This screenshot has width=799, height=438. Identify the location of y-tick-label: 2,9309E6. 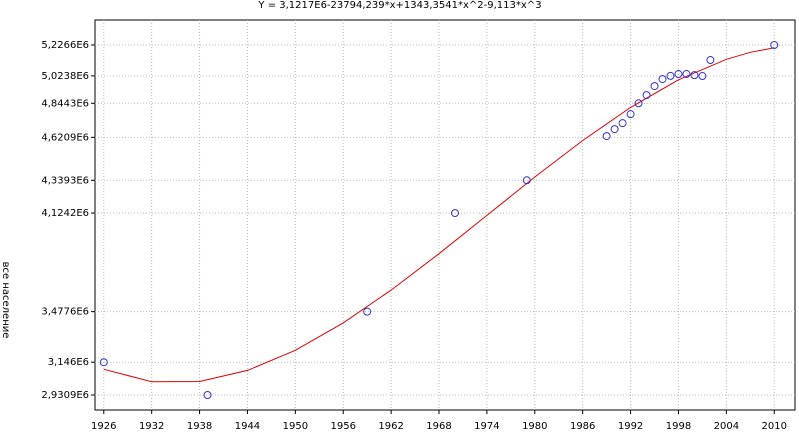
(65, 395).